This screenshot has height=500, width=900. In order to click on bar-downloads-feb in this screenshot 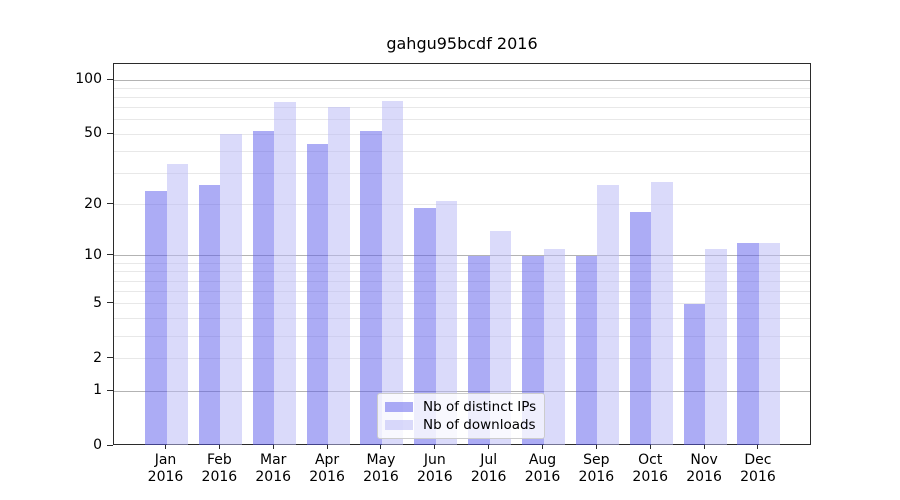, I will do `click(231, 289)`.